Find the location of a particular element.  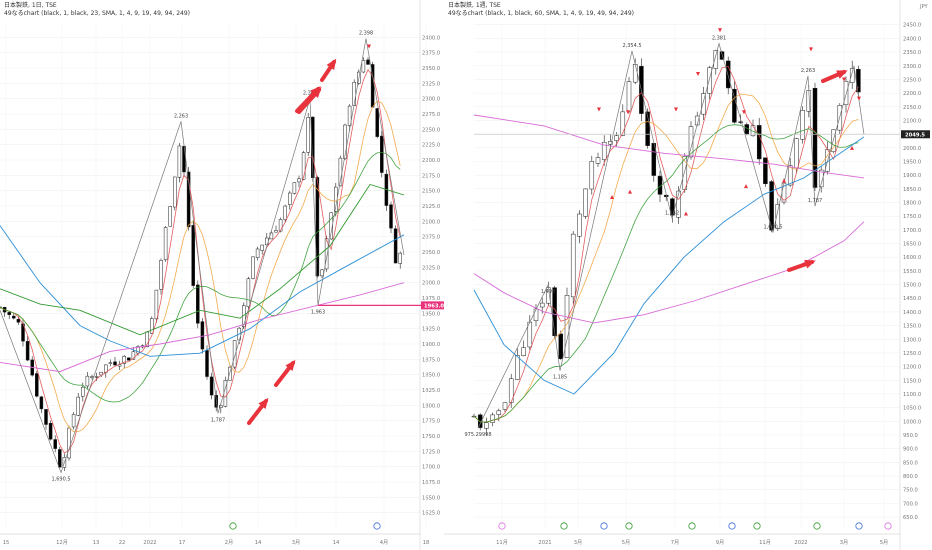

x-tick-label: 2021 is located at coordinates (544, 543).